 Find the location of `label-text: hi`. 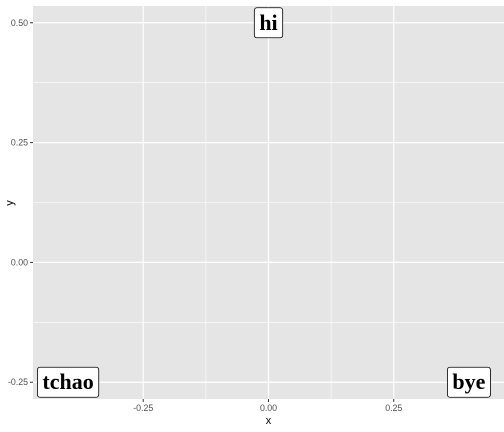

label-text: hi is located at coordinates (268, 22).